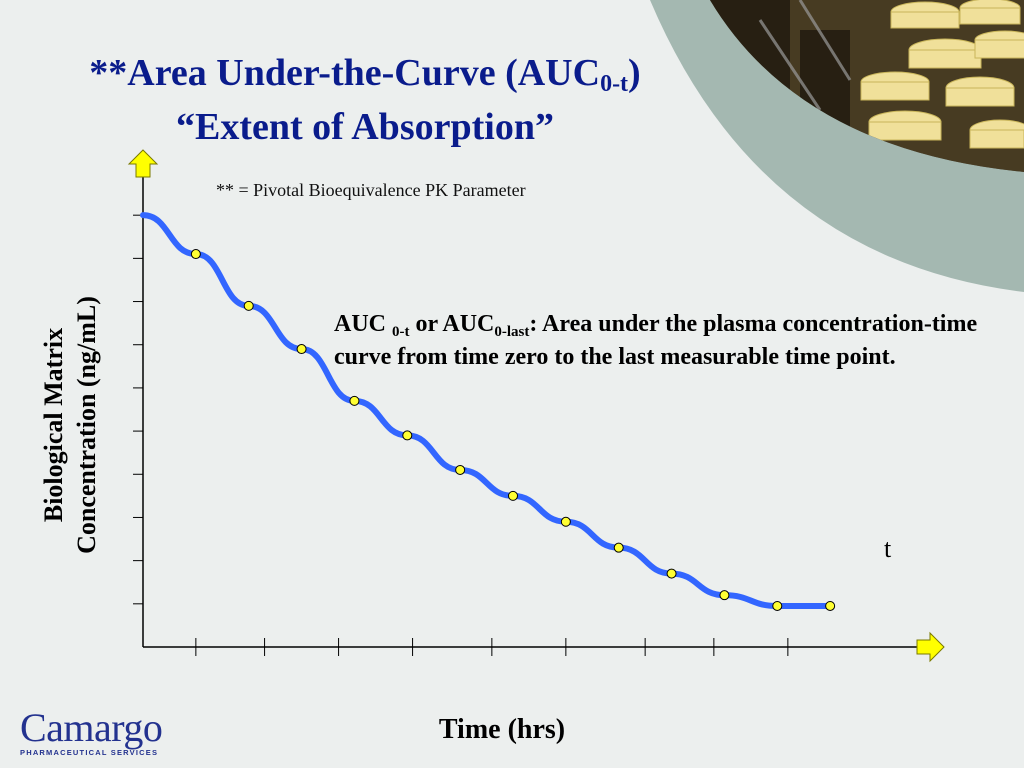 The height and width of the screenshot is (768, 1024). What do you see at coordinates (53, 425) in the screenshot?
I see `y-axis-label-line-1: Biological Matrix` at bounding box center [53, 425].